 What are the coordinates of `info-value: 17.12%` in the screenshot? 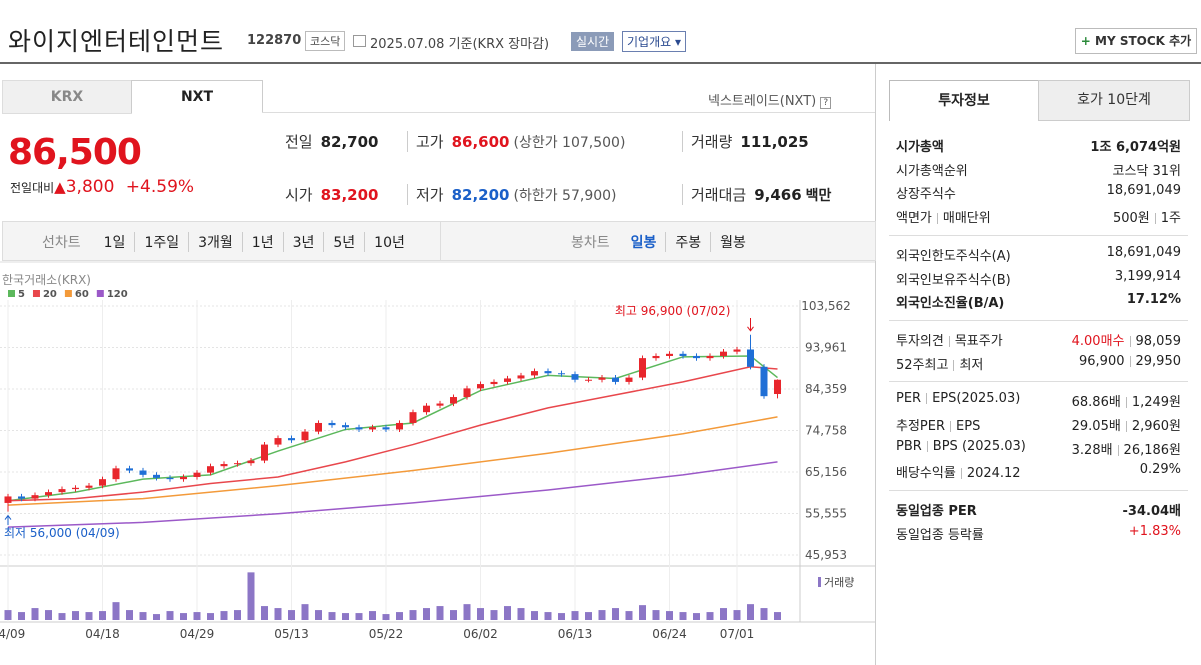 It's located at (1154, 299).